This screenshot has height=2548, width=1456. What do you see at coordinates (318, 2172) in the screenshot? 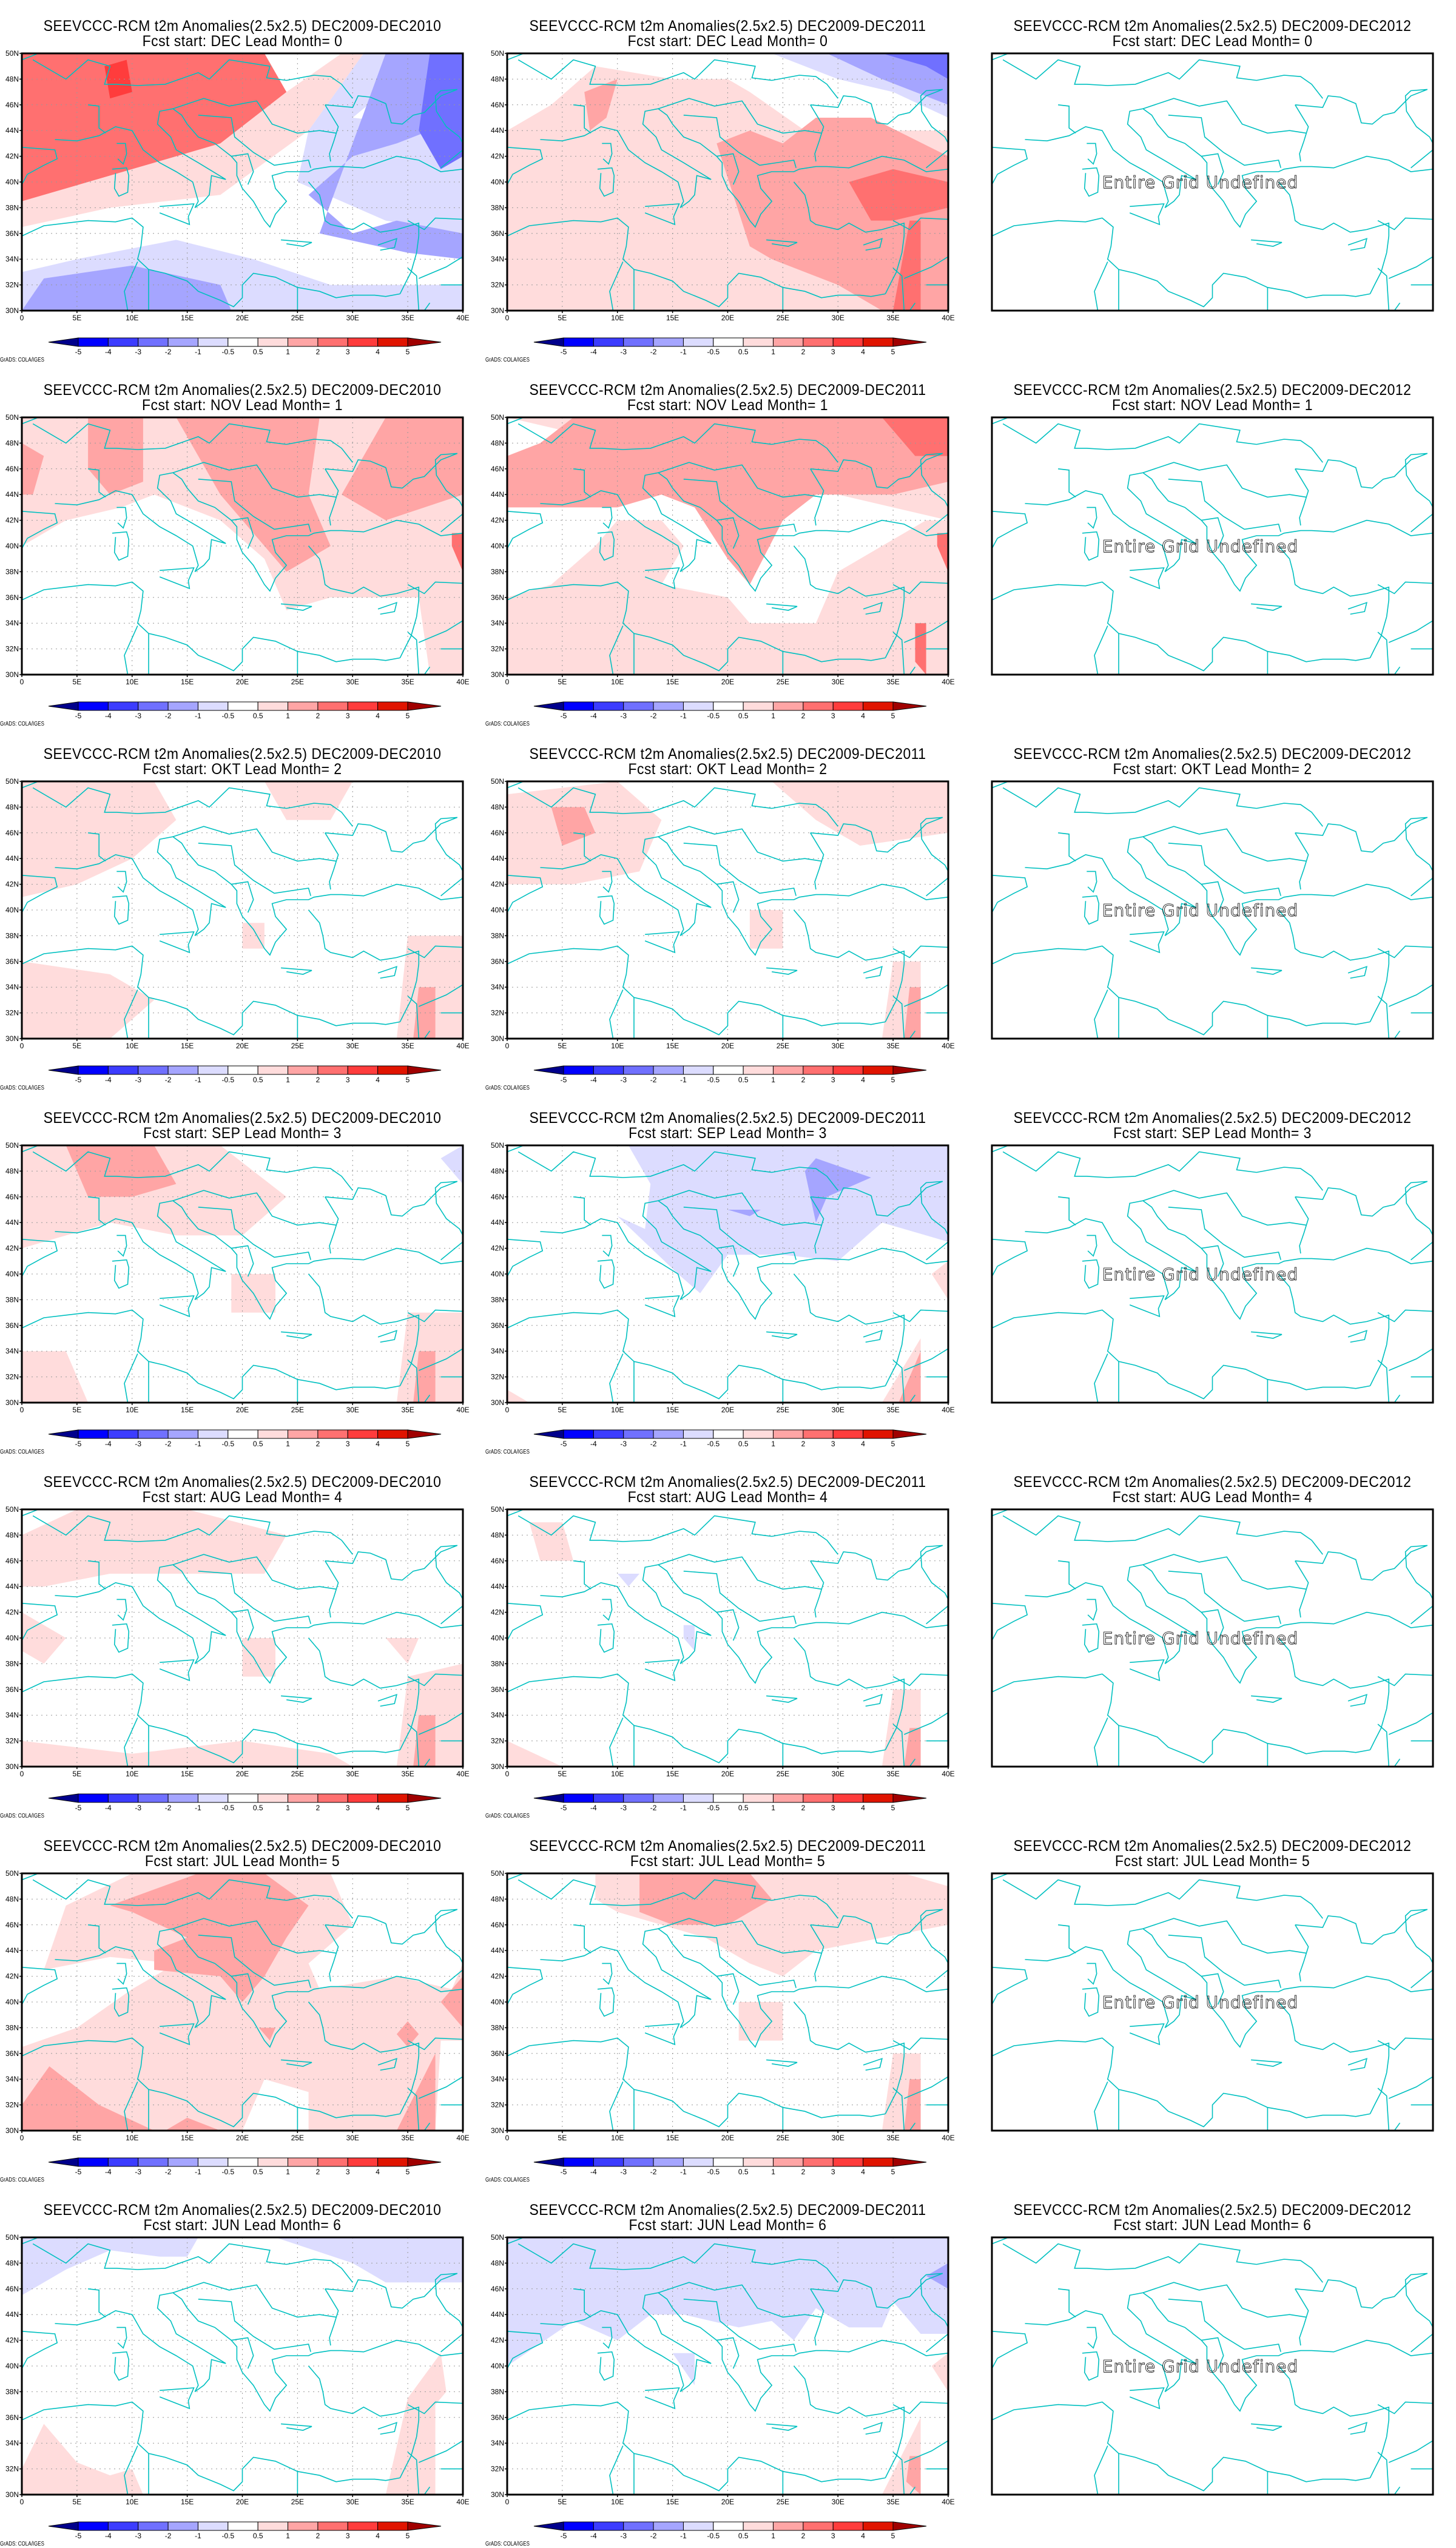
I see `colorbar-label: 2` at bounding box center [318, 2172].